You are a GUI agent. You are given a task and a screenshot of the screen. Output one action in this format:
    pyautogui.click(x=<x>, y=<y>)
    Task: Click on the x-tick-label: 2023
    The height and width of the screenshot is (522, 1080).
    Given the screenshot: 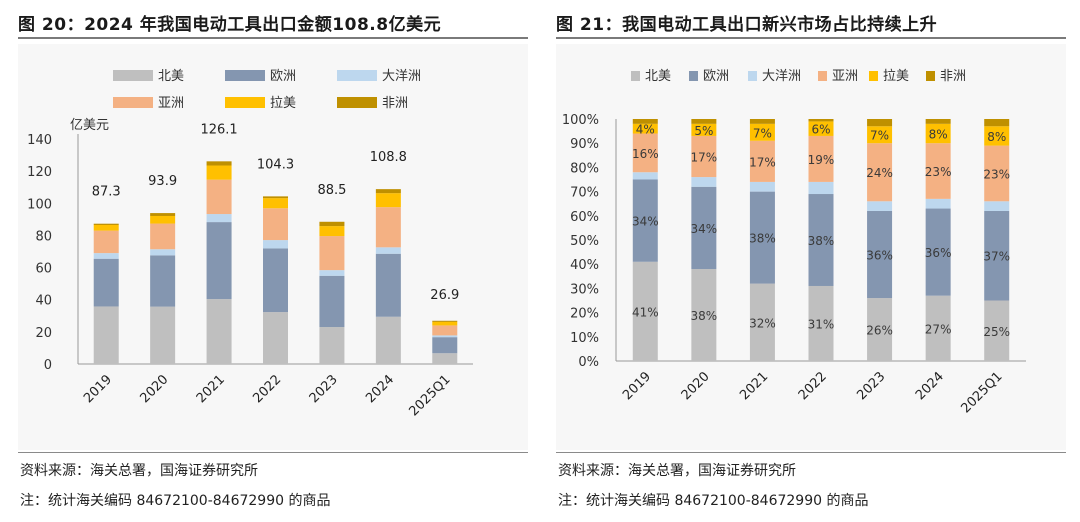 What is the action you would take?
    pyautogui.click(x=871, y=386)
    